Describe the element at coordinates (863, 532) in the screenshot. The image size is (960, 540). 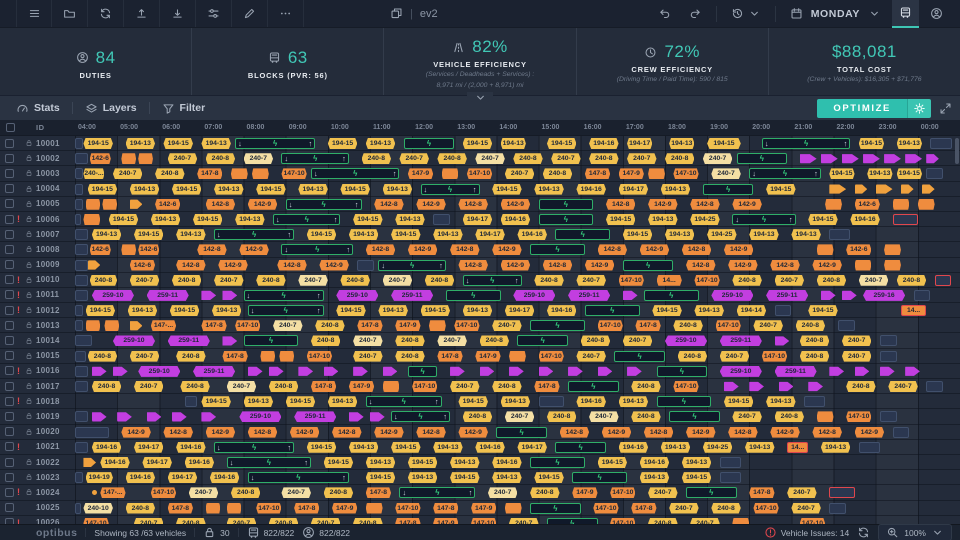
I see `refresh-icon` at that location.